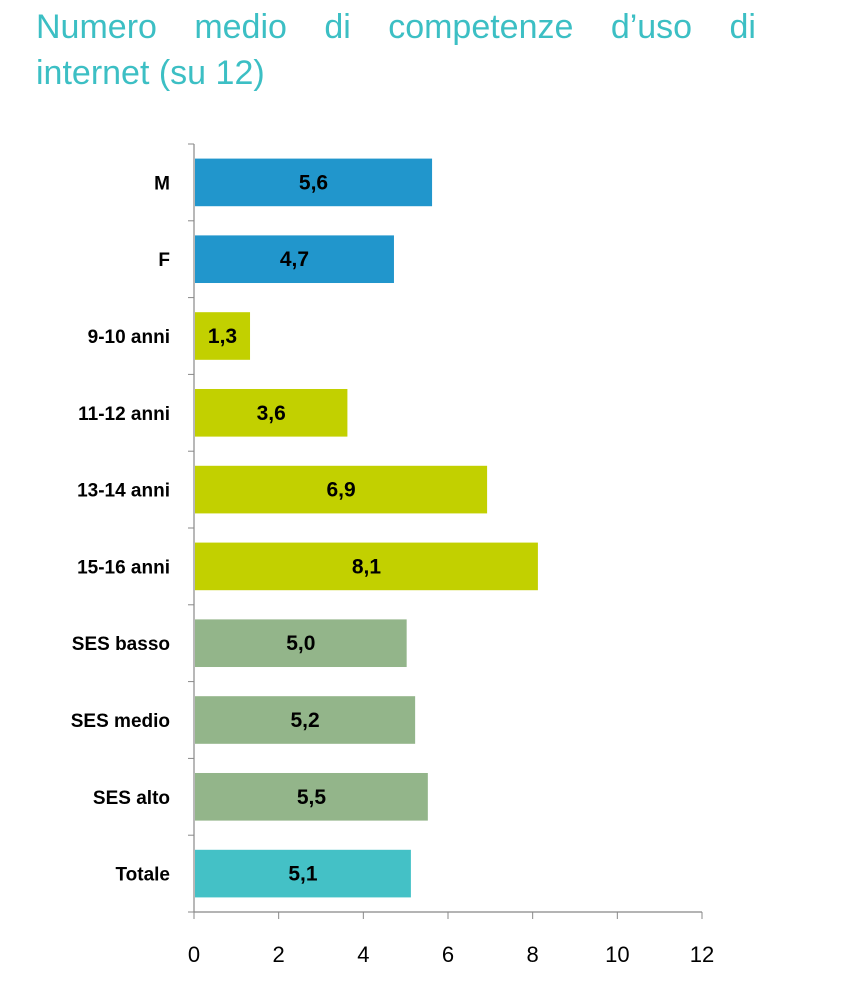 The height and width of the screenshot is (1000, 852). Describe the element at coordinates (194, 954) in the screenshot. I see `x-tick-label: 0` at that location.